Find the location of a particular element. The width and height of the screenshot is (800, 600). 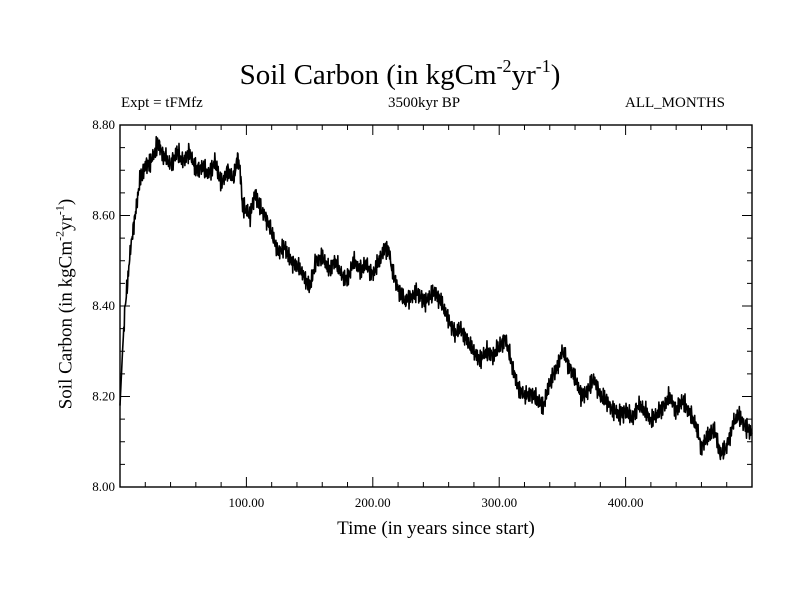

y-tick-label: 8.40 is located at coordinates (103, 305).